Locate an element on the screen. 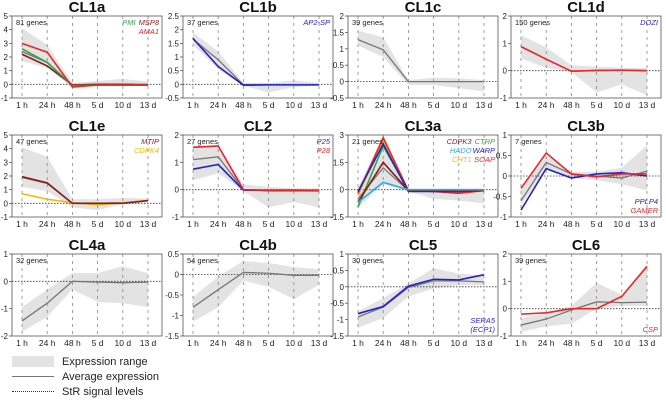  gene-count: 7 genes is located at coordinates (528, 141).